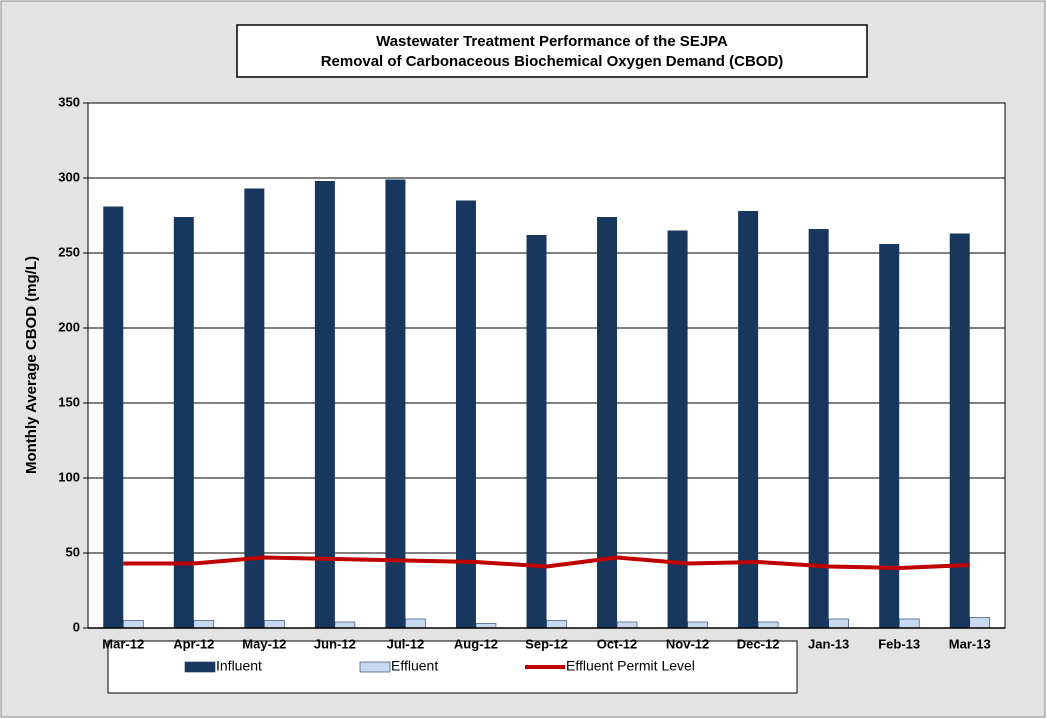 This screenshot has height=719, width=1047. What do you see at coordinates (123, 643) in the screenshot?
I see `x-tick-label: Mar-12` at bounding box center [123, 643].